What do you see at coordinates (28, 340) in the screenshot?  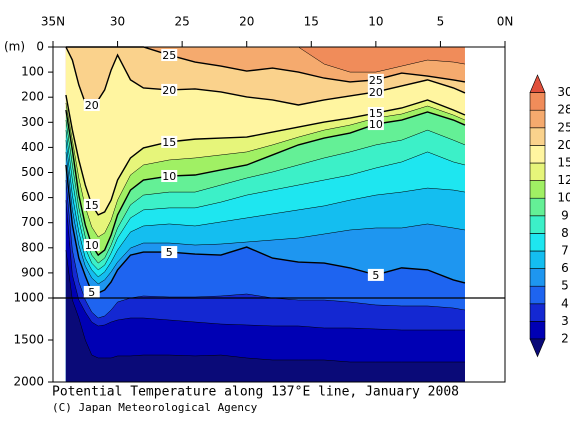 I see `y-tick-label: 1500` at bounding box center [28, 340].